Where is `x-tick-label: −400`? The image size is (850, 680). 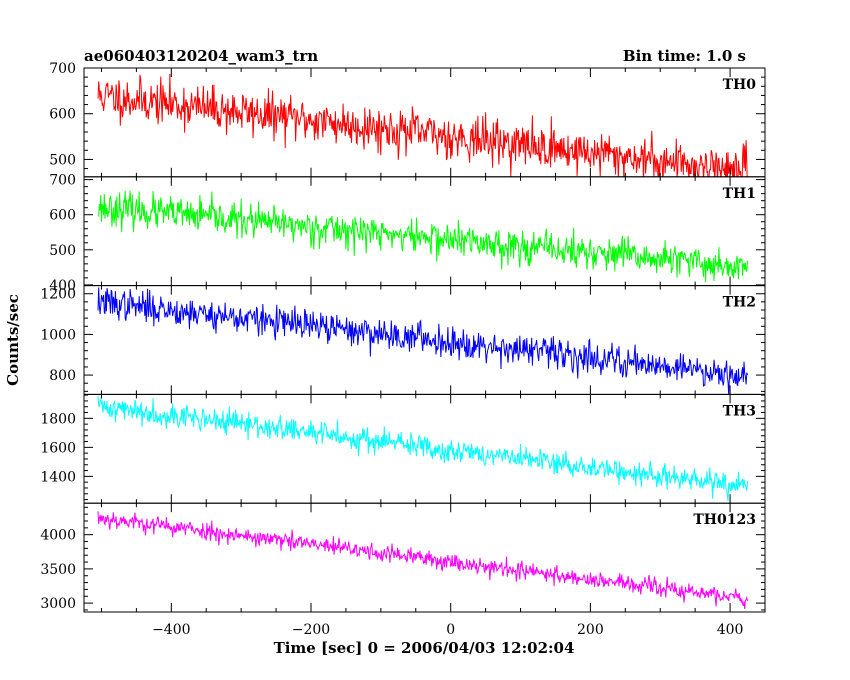 x-tick-label: −400 is located at coordinates (171, 630).